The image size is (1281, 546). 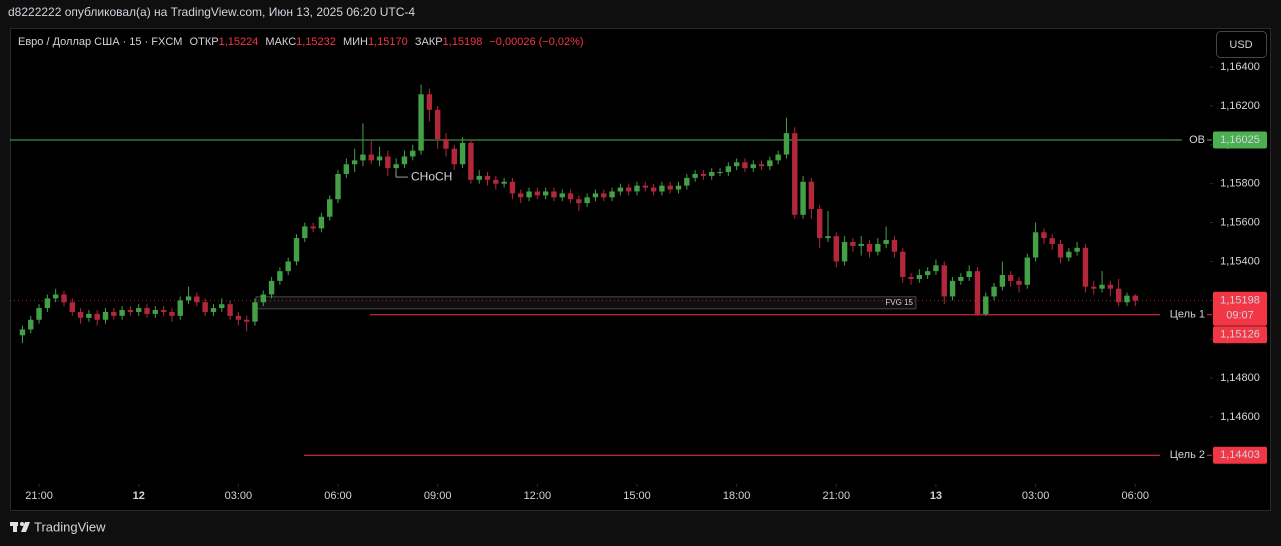 What do you see at coordinates (899, 302) in the screenshot?
I see `fvg-label: FVG 15` at bounding box center [899, 302].